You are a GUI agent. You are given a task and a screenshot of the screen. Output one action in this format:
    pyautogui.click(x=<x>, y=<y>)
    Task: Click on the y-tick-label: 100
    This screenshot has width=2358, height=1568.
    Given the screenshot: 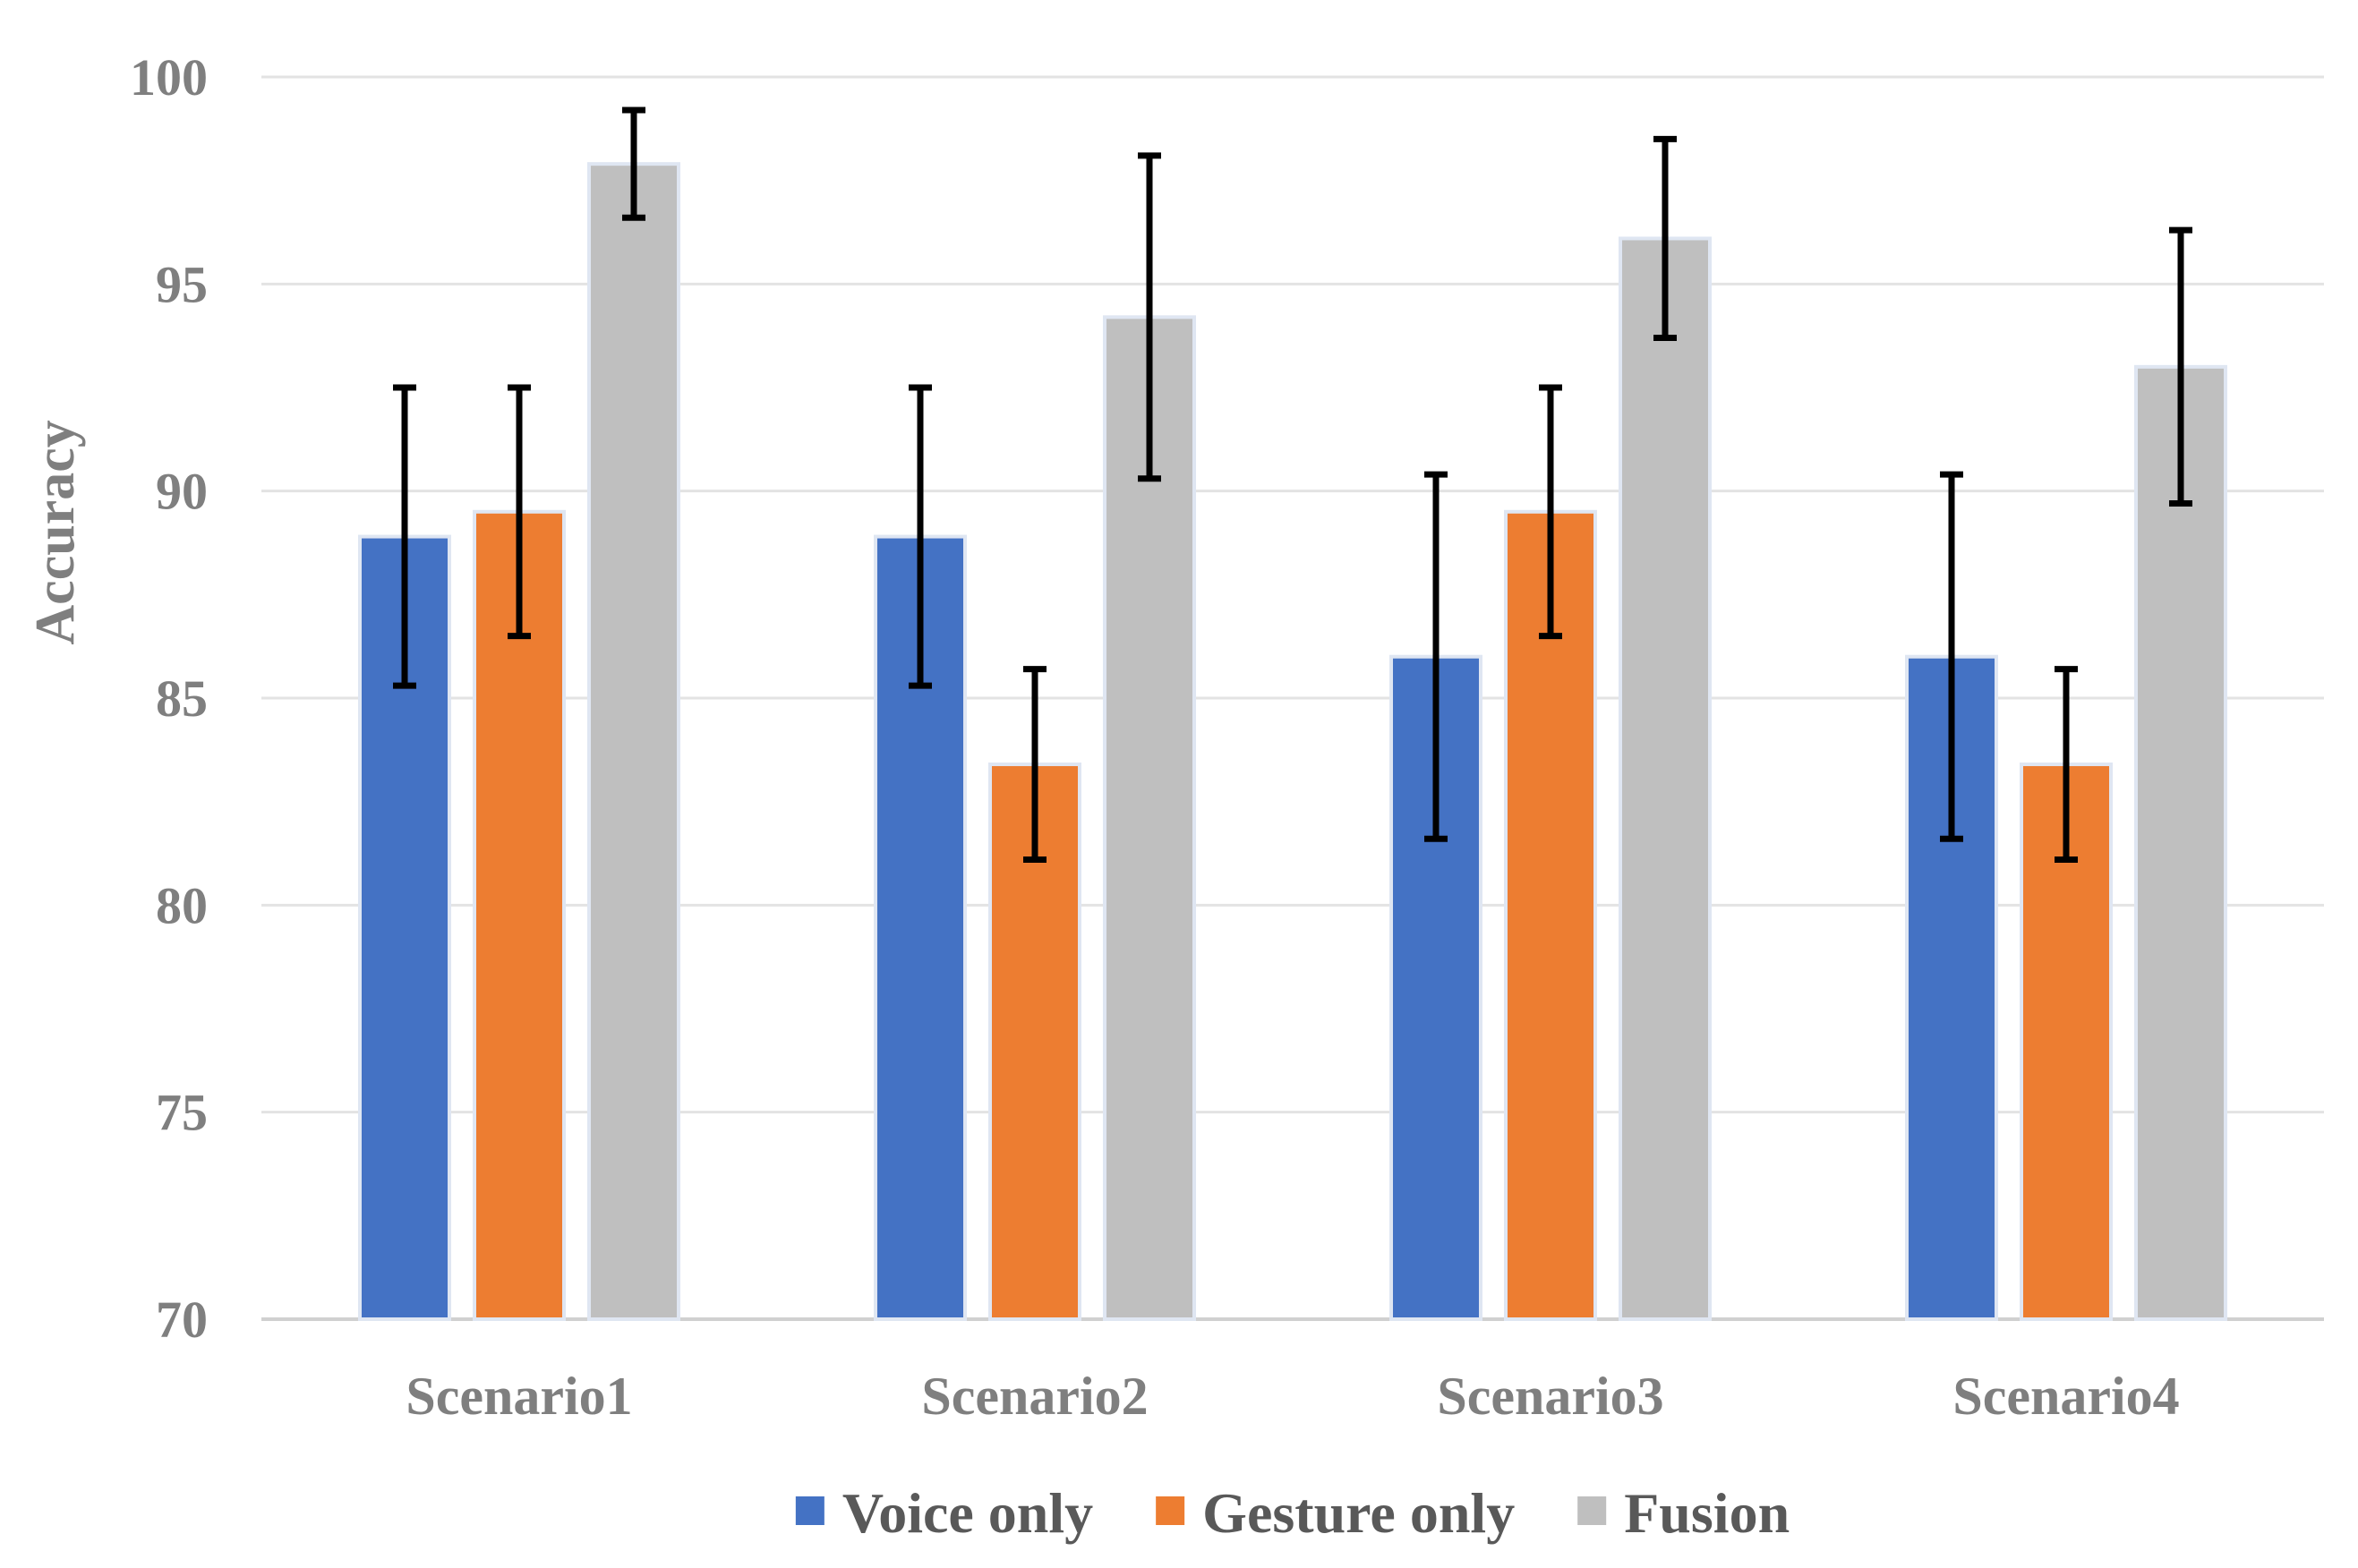 What is the action you would take?
    pyautogui.click(x=169, y=77)
    